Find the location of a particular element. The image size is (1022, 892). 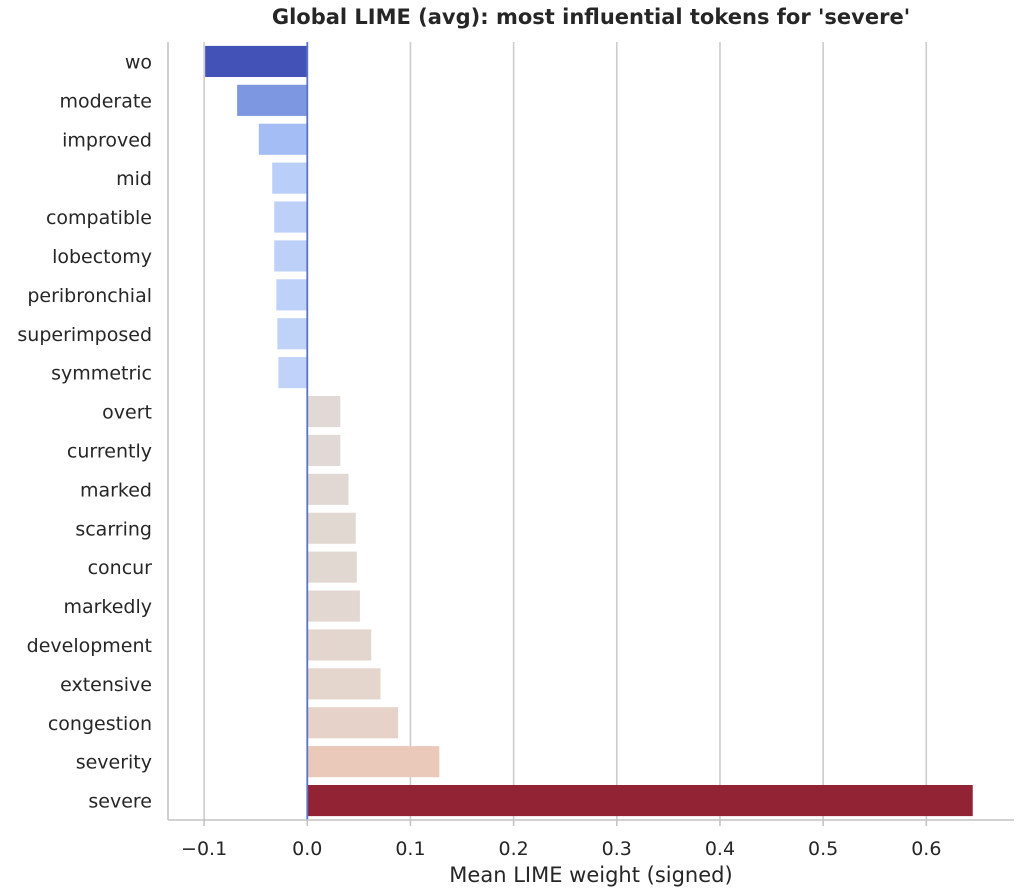

bar-congestion is located at coordinates (353, 723).